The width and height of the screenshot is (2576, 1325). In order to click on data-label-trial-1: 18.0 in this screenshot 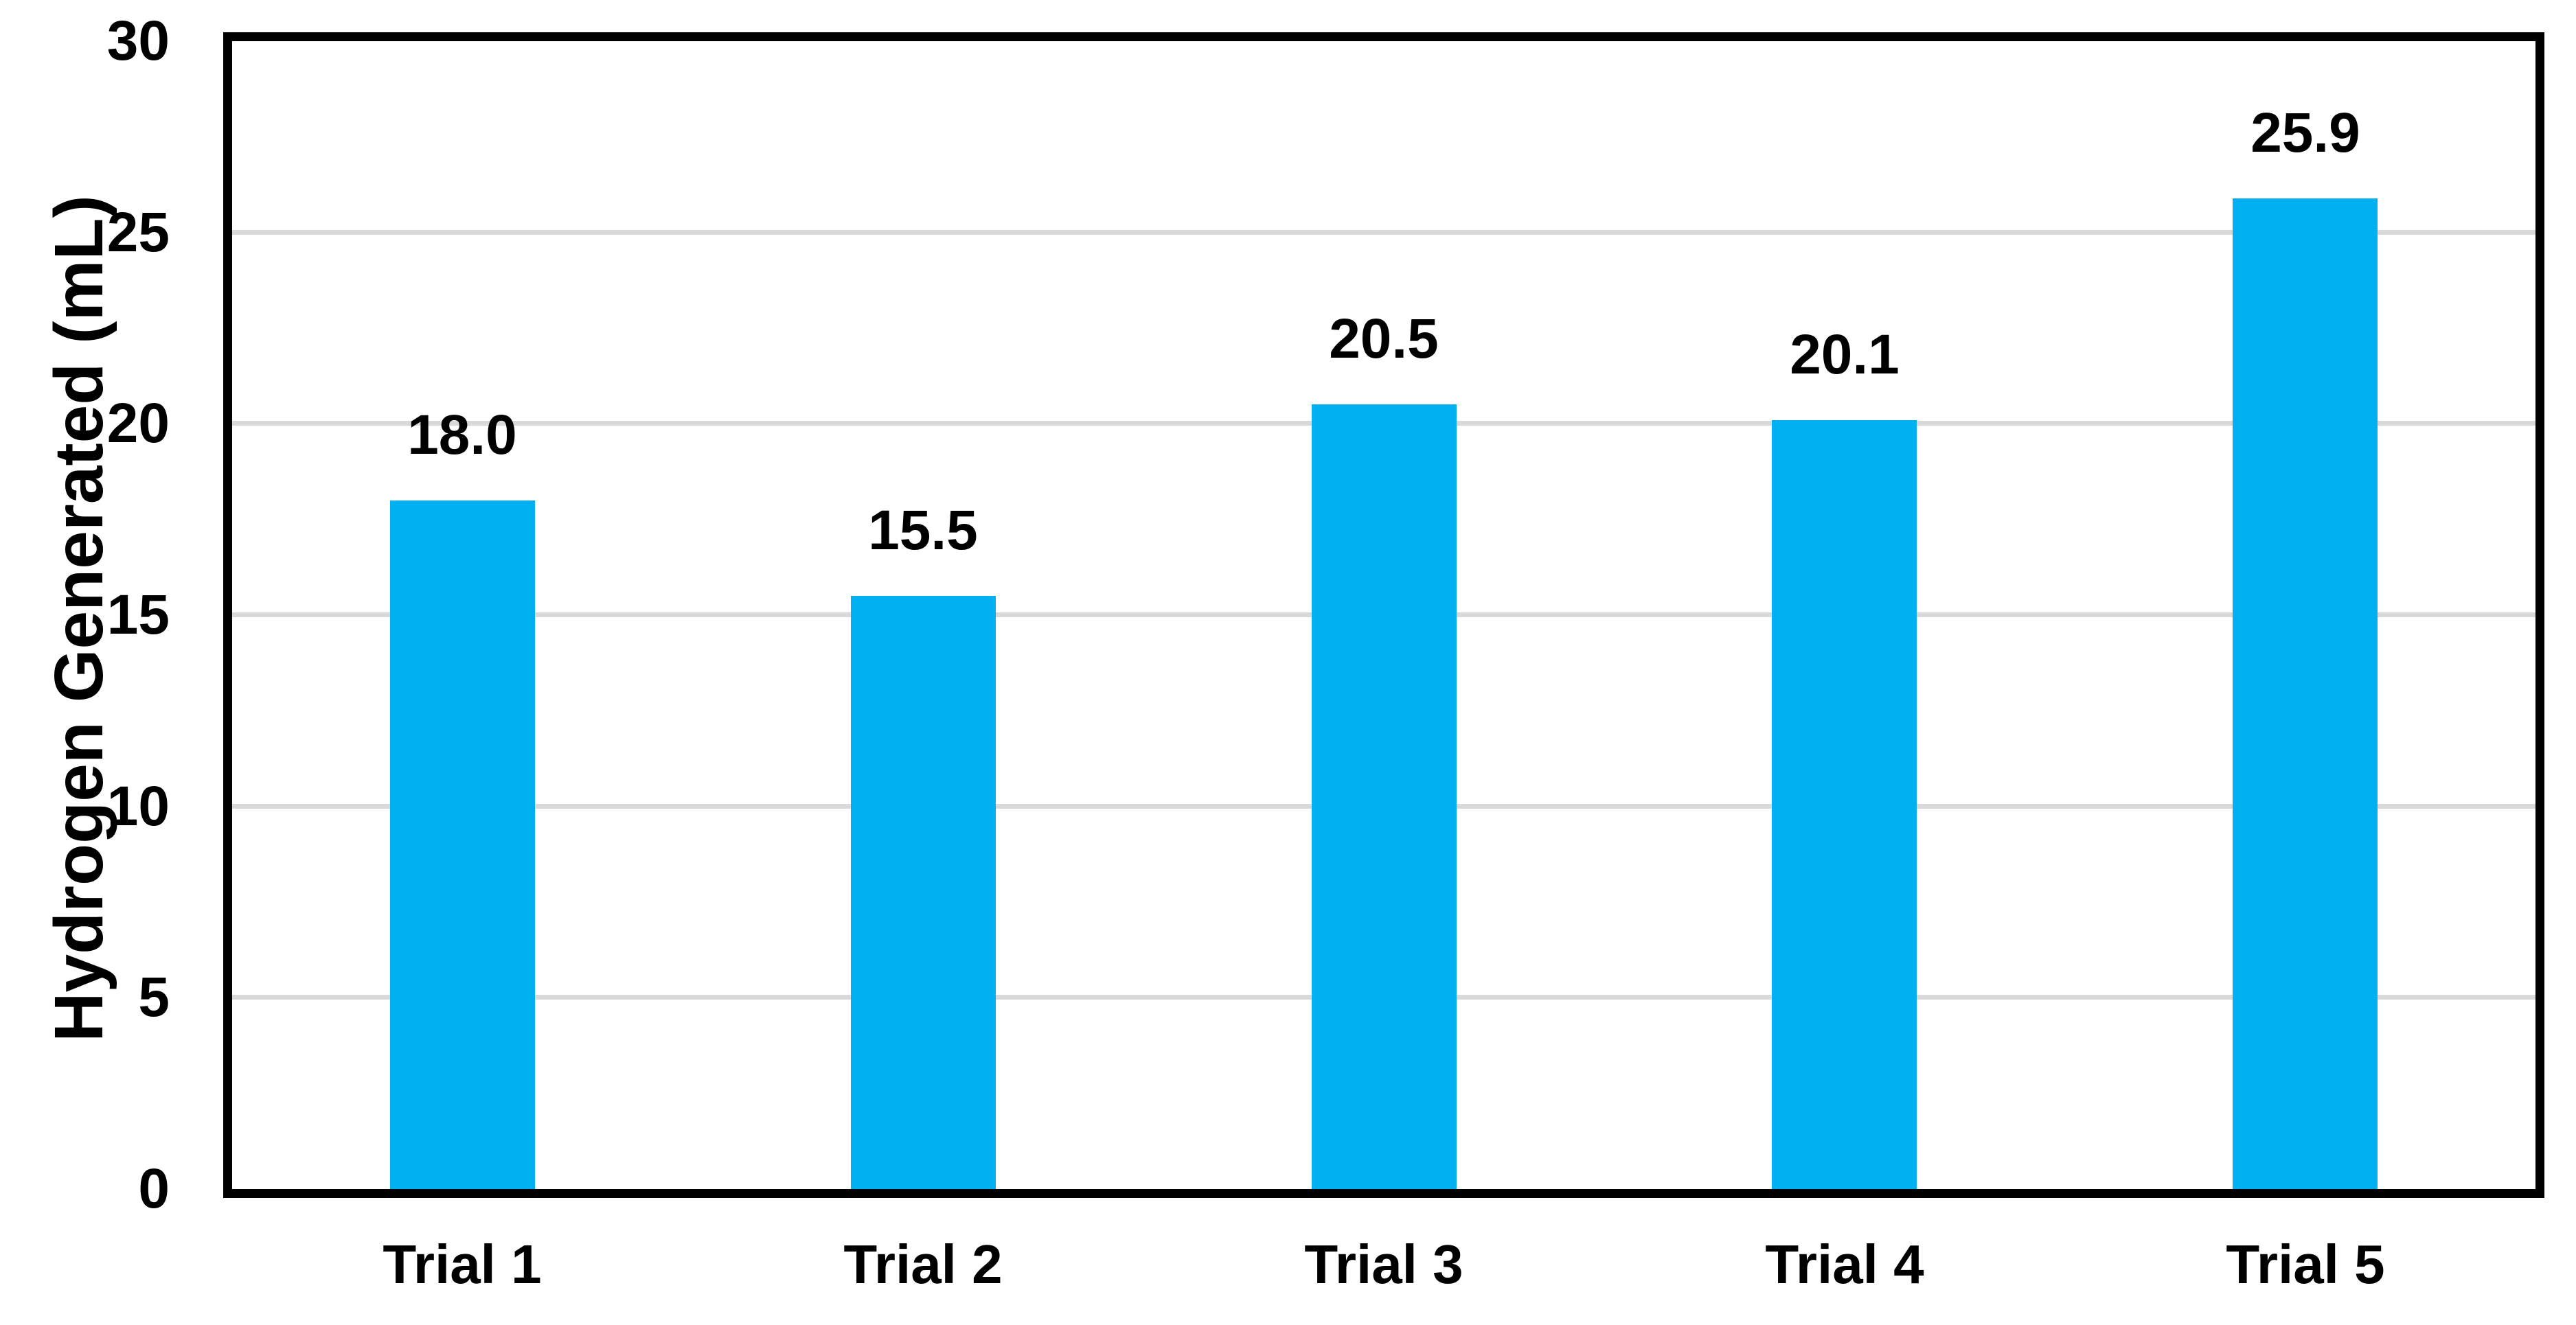, I will do `click(462, 435)`.